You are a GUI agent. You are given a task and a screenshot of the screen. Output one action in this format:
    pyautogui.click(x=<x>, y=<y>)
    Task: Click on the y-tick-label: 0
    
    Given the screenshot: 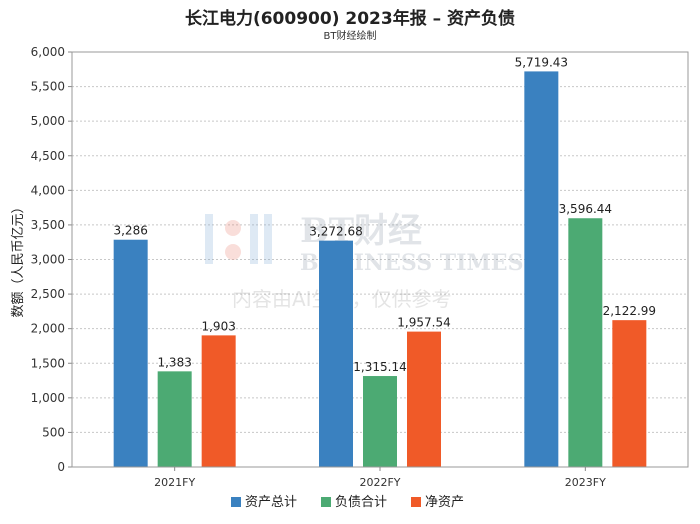 What is the action you would take?
    pyautogui.click(x=61, y=467)
    